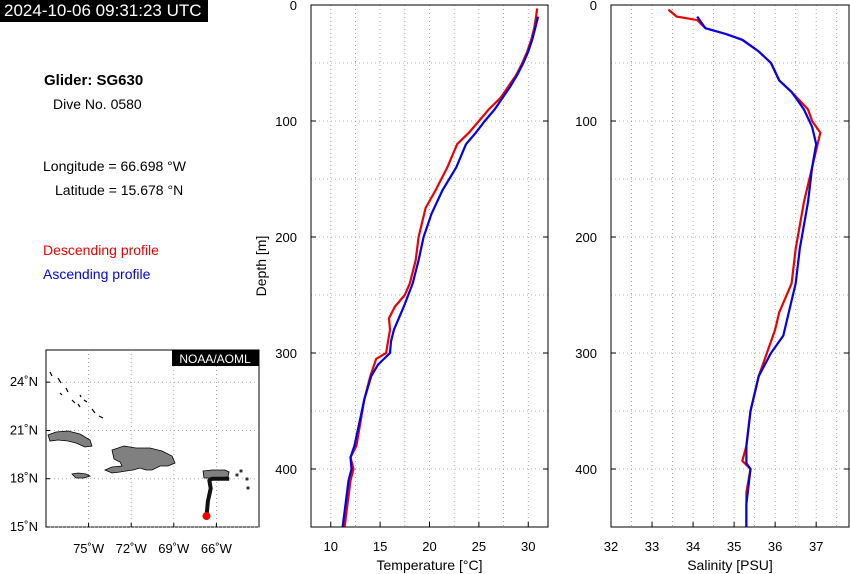 The width and height of the screenshot is (850, 574). Describe the element at coordinates (713, 538) in the screenshot. I see `salinity-x-ticks: 32 33 34 35 36 37` at that location.